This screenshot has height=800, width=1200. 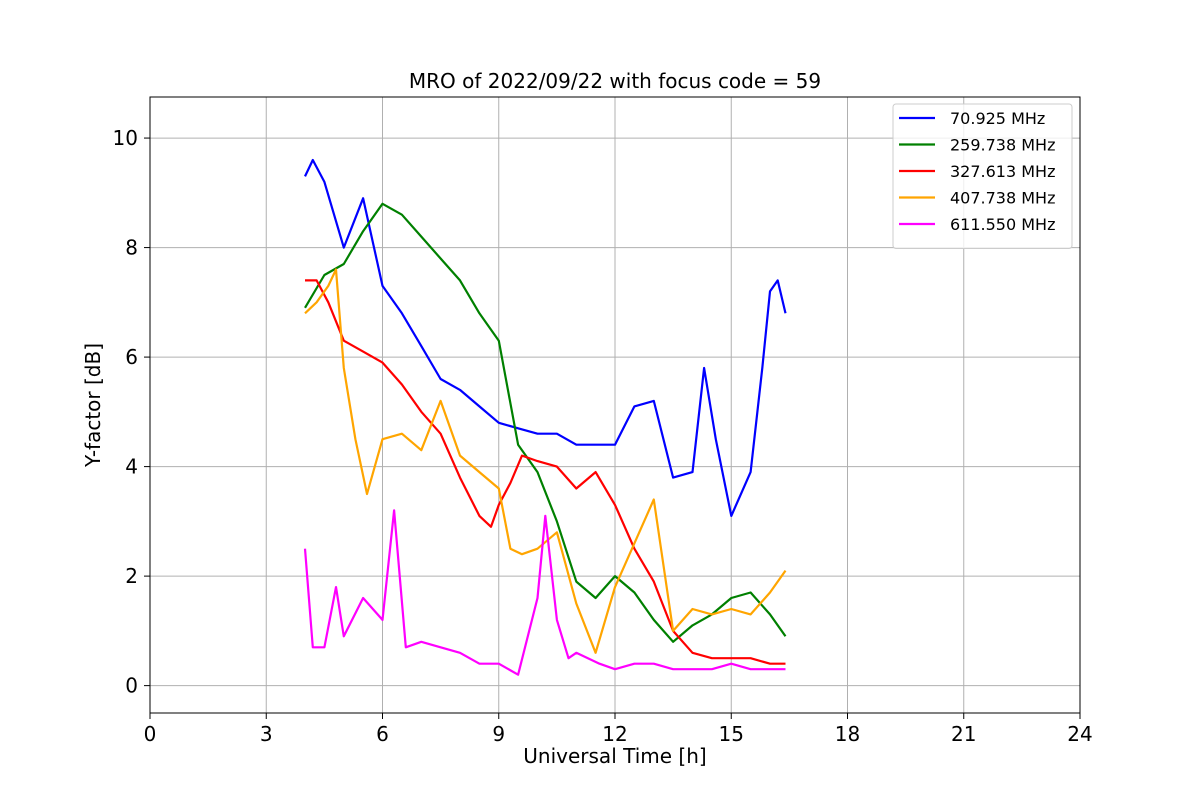 What do you see at coordinates (1002, 171) in the screenshot?
I see `legend-label-2: 327.613 MHz` at bounding box center [1002, 171].